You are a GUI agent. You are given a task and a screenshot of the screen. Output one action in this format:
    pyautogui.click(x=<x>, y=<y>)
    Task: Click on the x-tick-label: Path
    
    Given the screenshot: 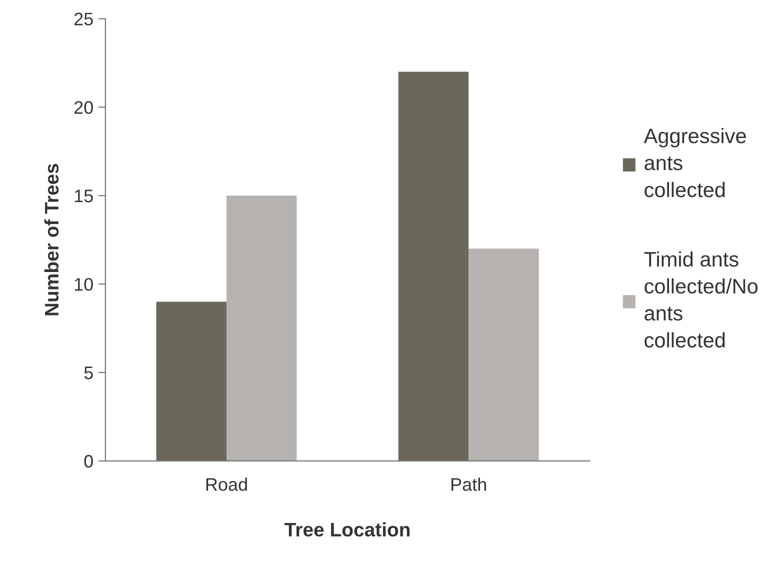 What is the action you would take?
    pyautogui.click(x=469, y=484)
    